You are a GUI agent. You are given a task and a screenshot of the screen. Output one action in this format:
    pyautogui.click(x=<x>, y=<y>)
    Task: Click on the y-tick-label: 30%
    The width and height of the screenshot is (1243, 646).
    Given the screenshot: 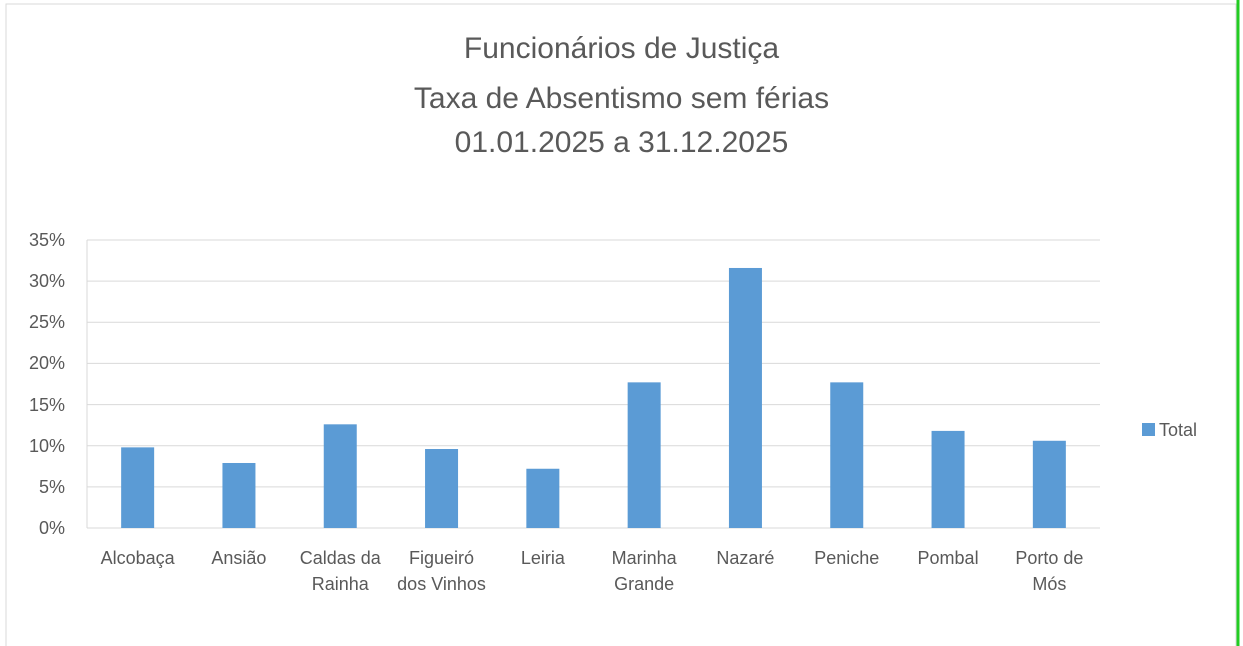 What is the action you would take?
    pyautogui.click(x=46, y=281)
    